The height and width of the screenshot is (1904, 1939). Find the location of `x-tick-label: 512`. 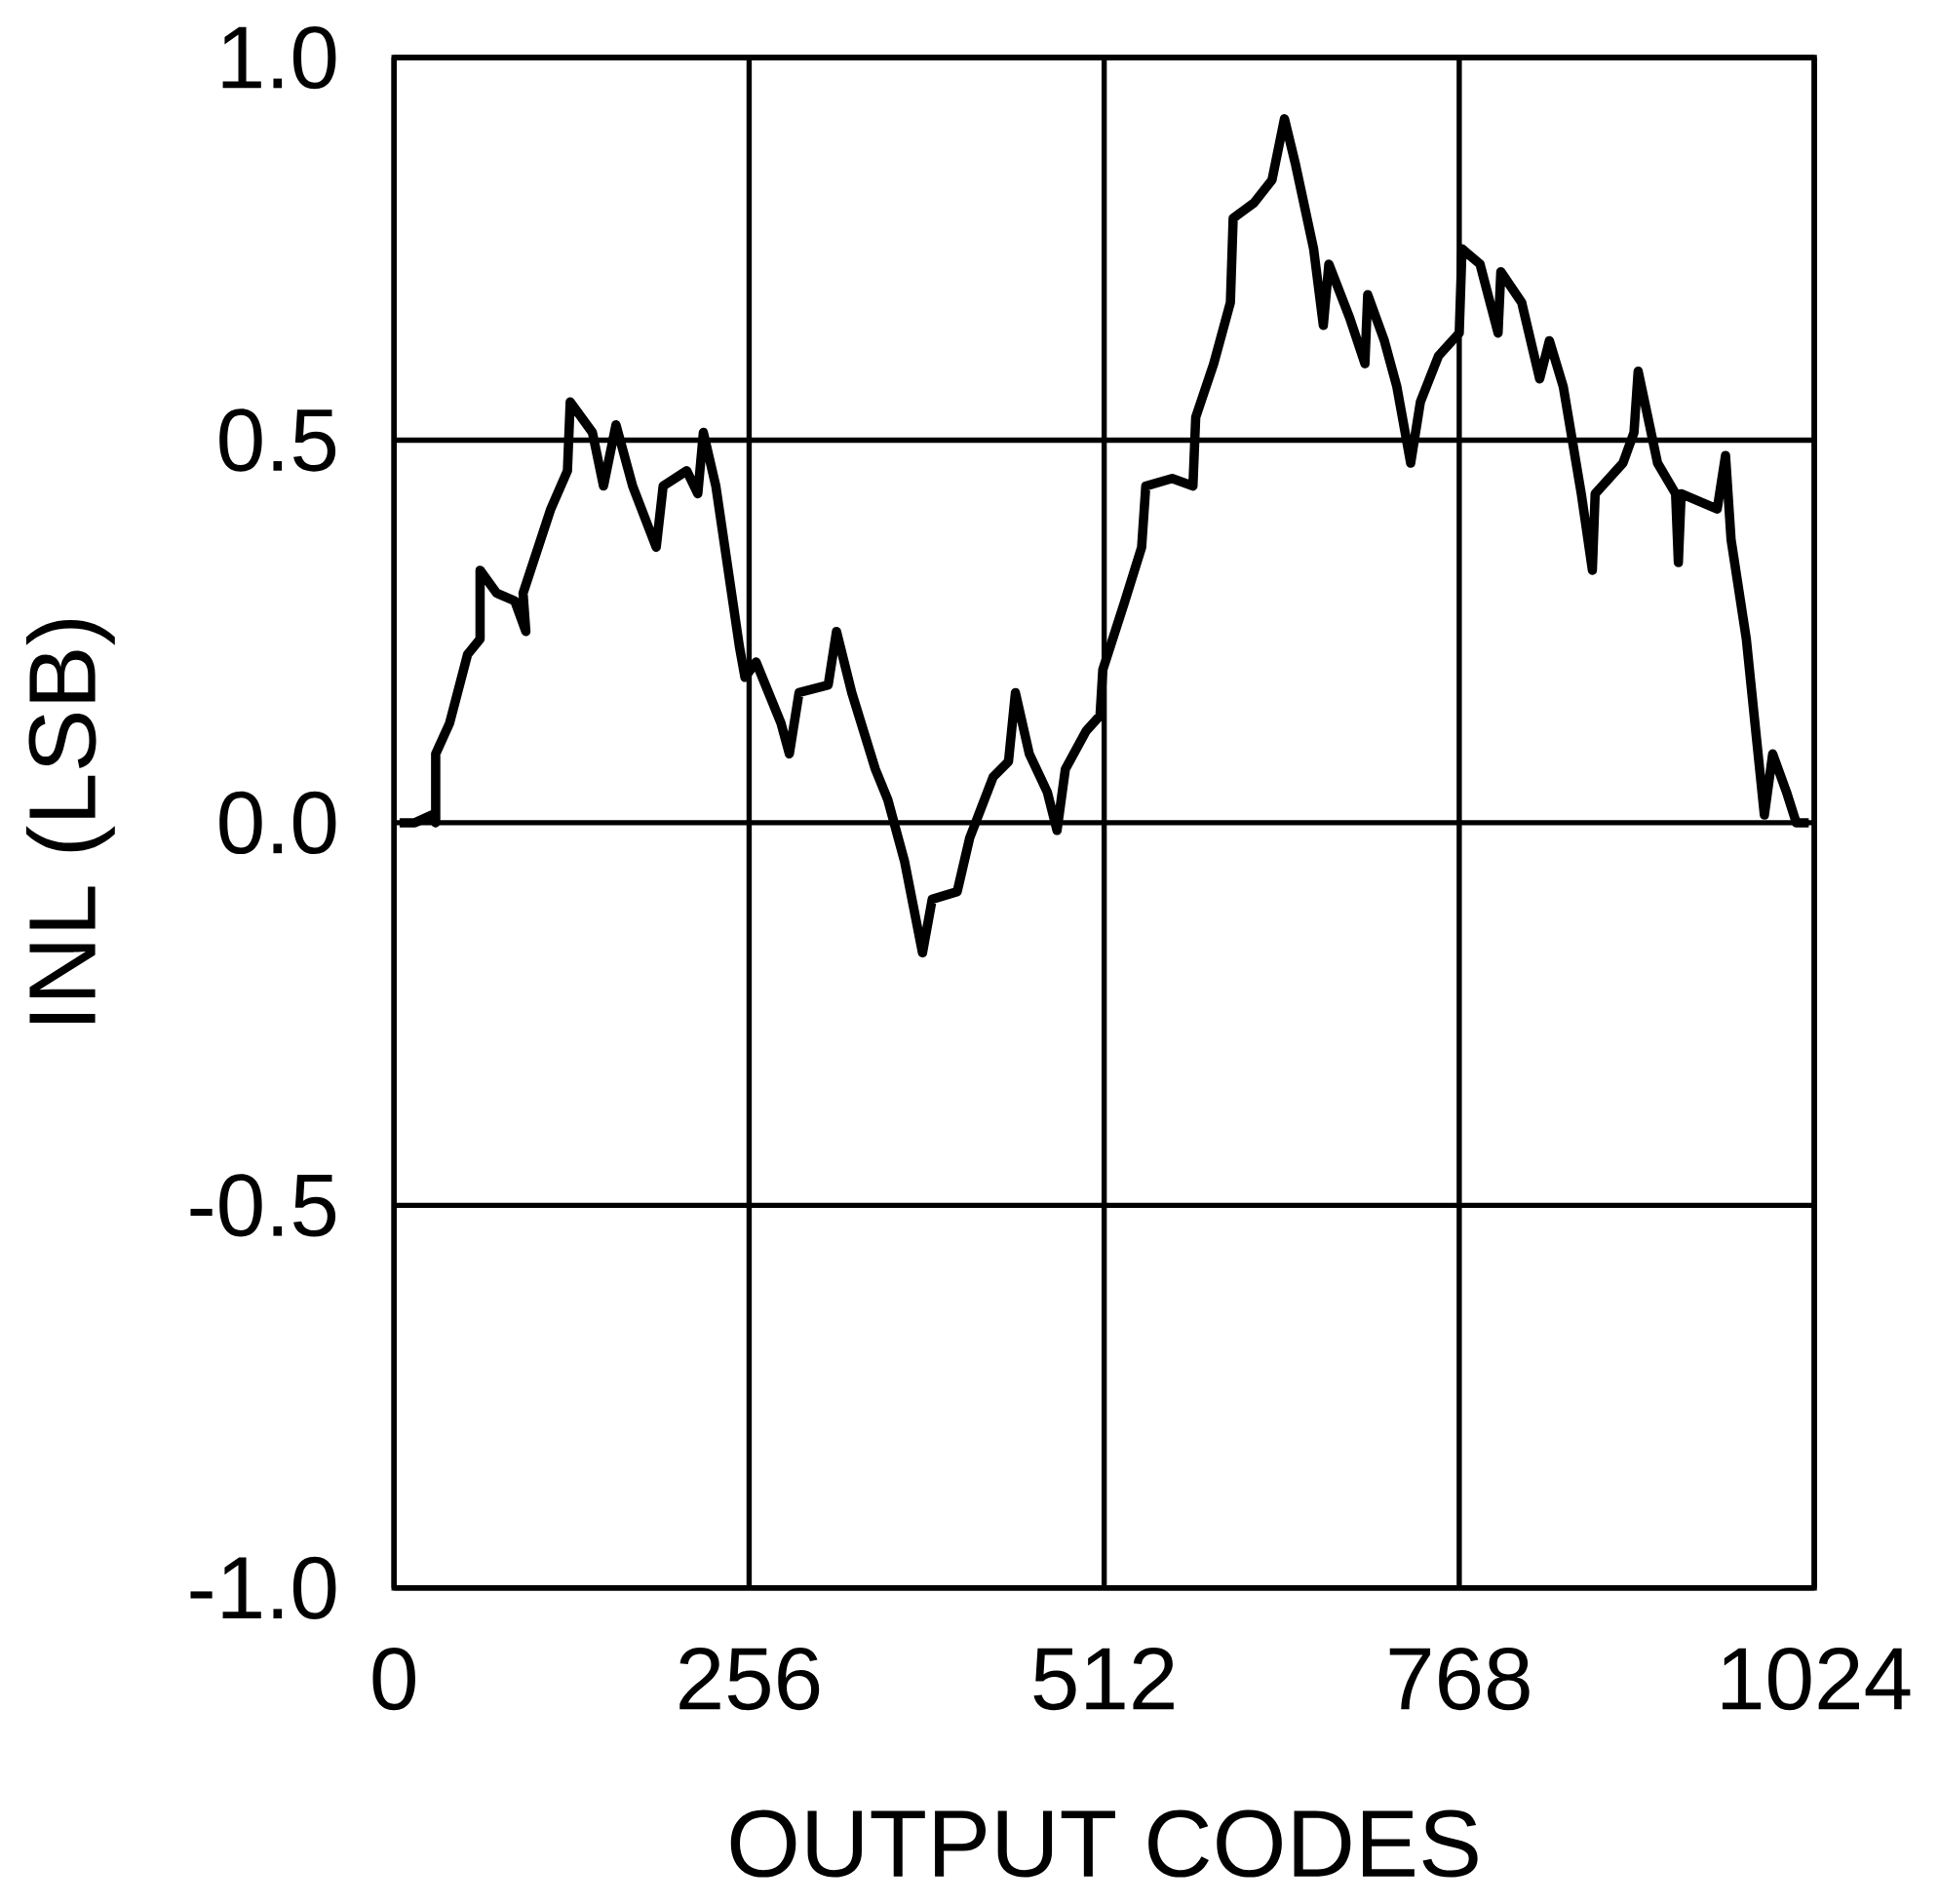

x-tick-label: 512 is located at coordinates (1103, 1679).